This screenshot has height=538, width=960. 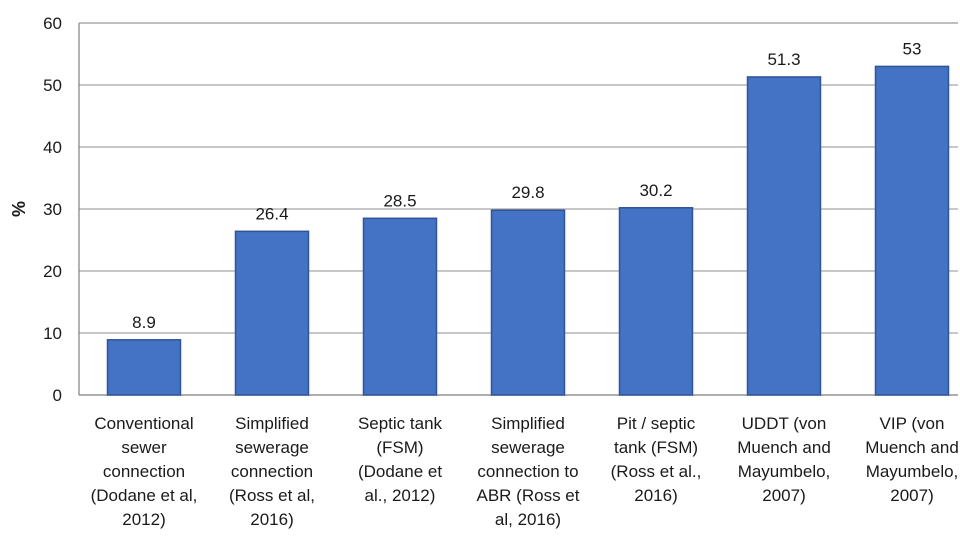 I want to click on y-tick-label: 20, so click(x=52, y=271).